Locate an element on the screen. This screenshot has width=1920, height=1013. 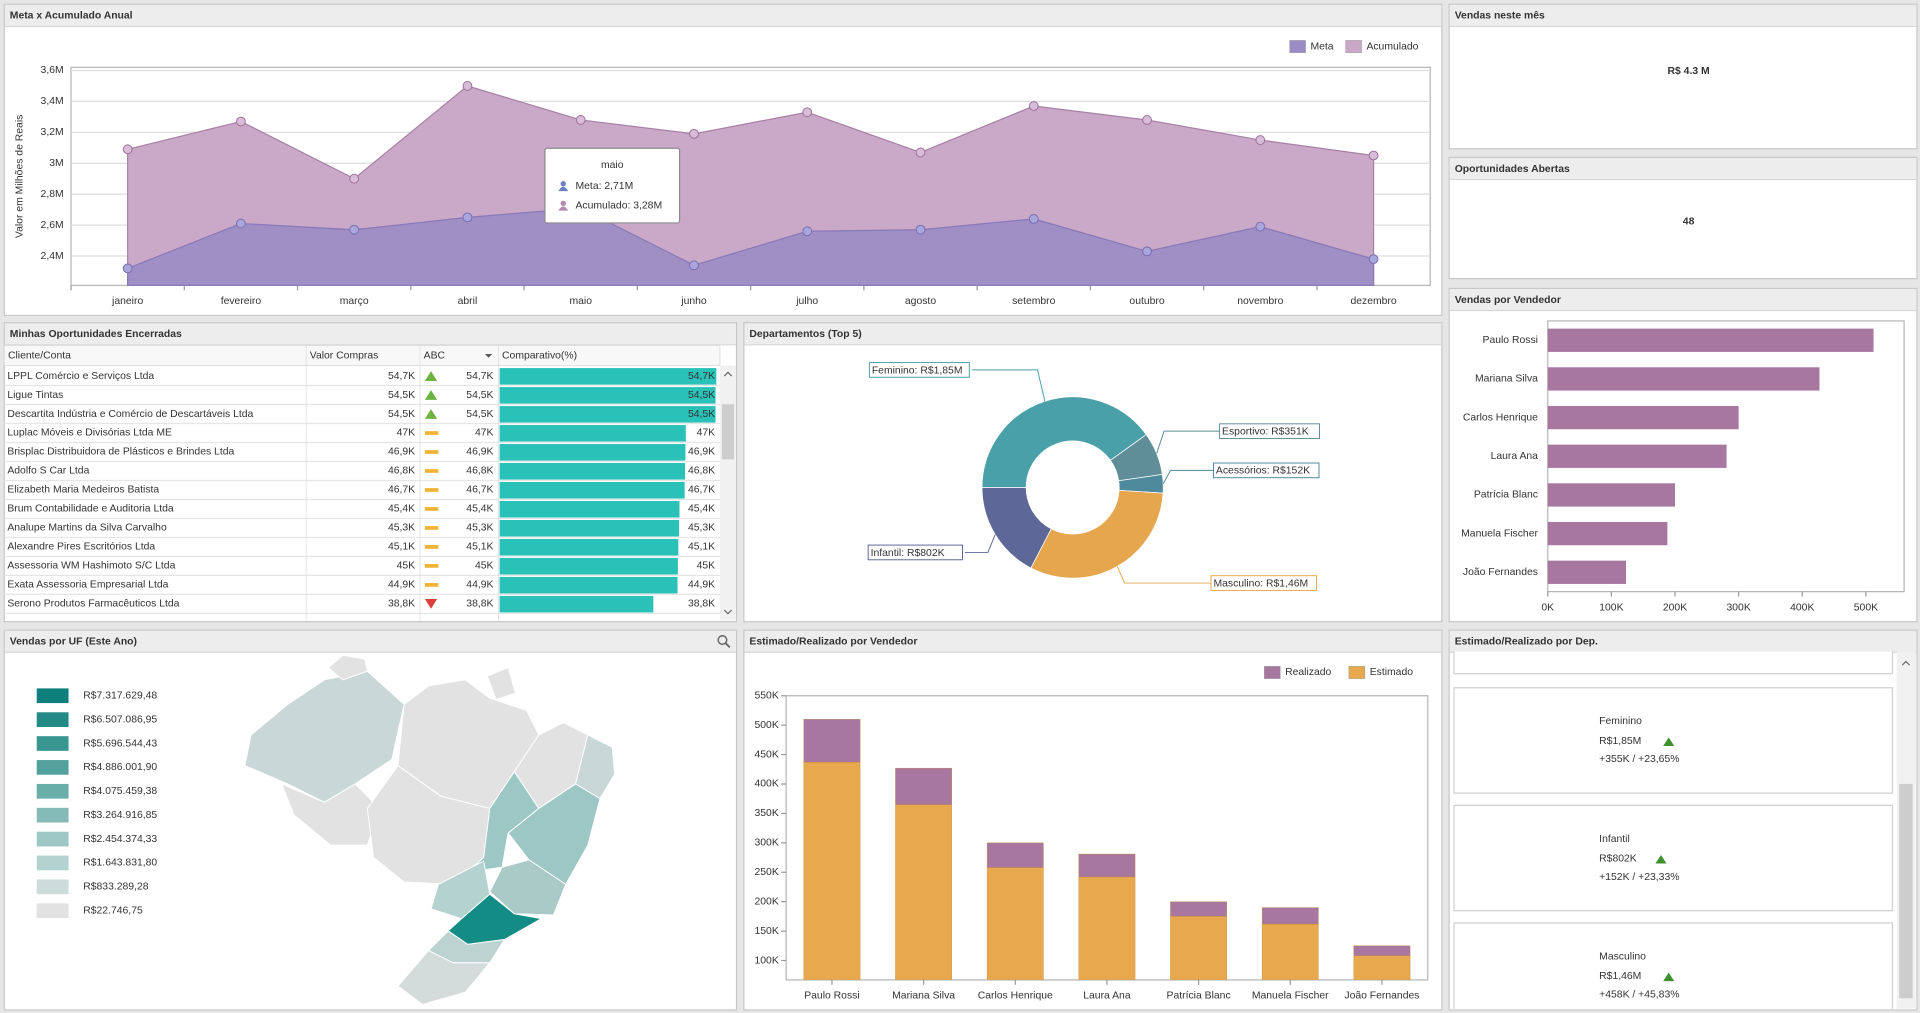
x-tick-label: fevereiro is located at coordinates (241, 301).